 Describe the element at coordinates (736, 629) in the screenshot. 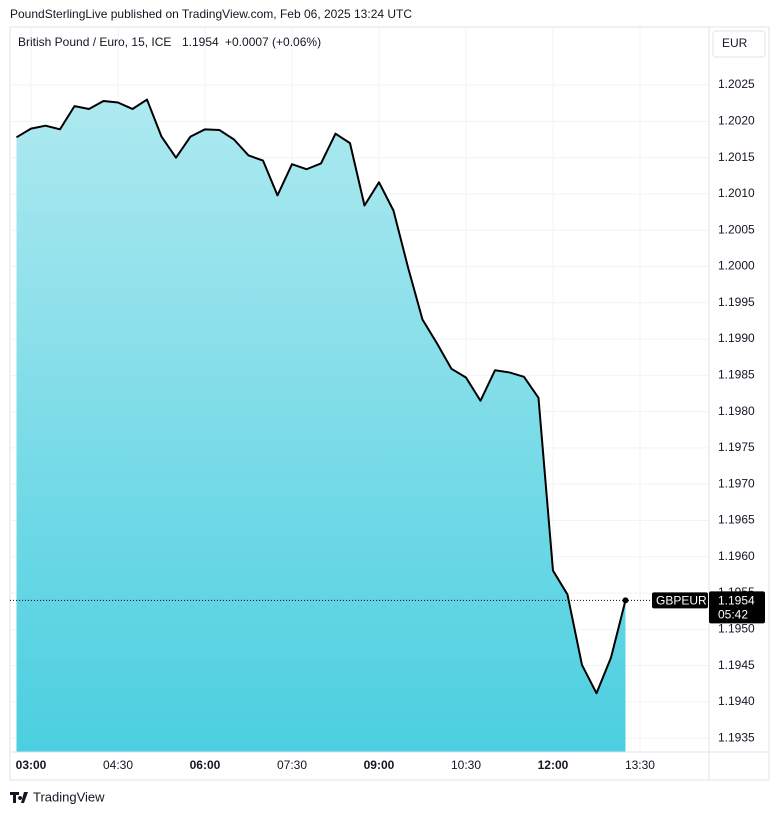

I see `y-tick-label: 1.1950` at that location.